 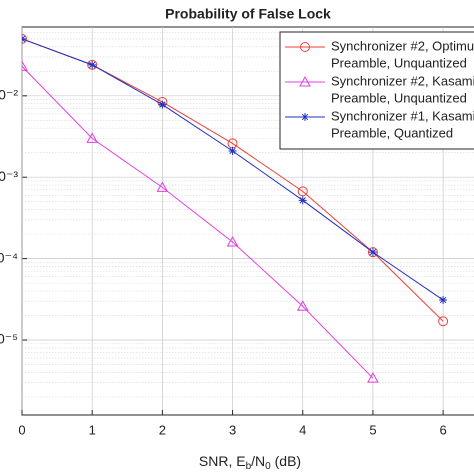 I want to click on x-tick-label: 3, so click(x=232, y=429).